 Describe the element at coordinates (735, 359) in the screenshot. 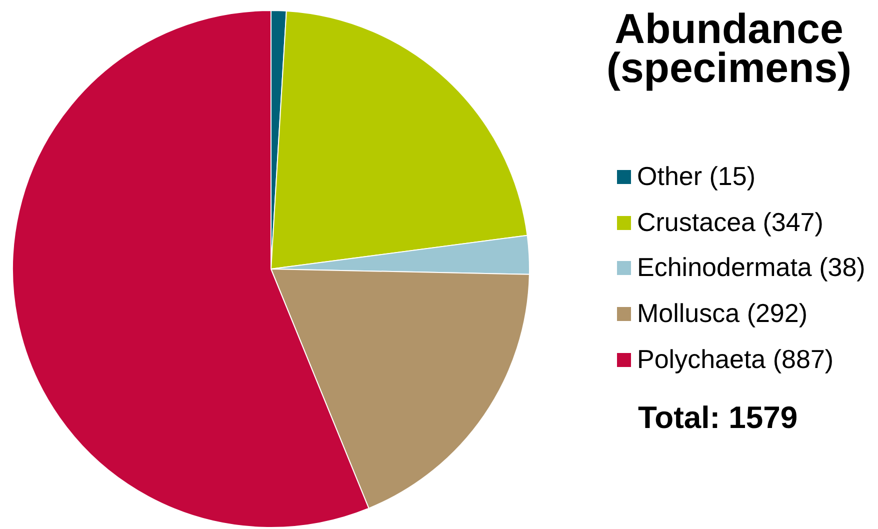

I see `legend-label: Polychaeta (887)` at that location.